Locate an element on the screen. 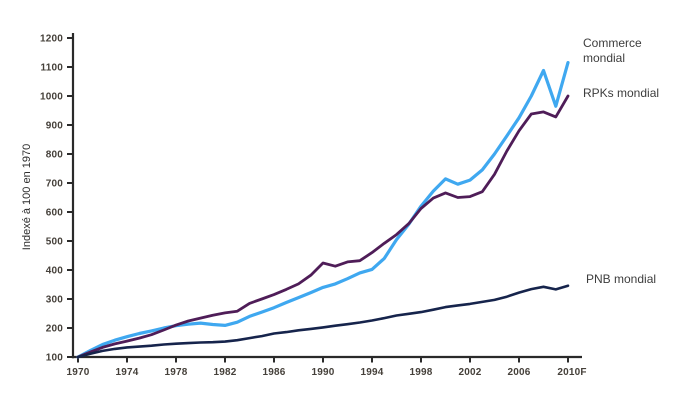 This screenshot has width=678, height=402. y-tick-label: 900 is located at coordinates (55, 126).